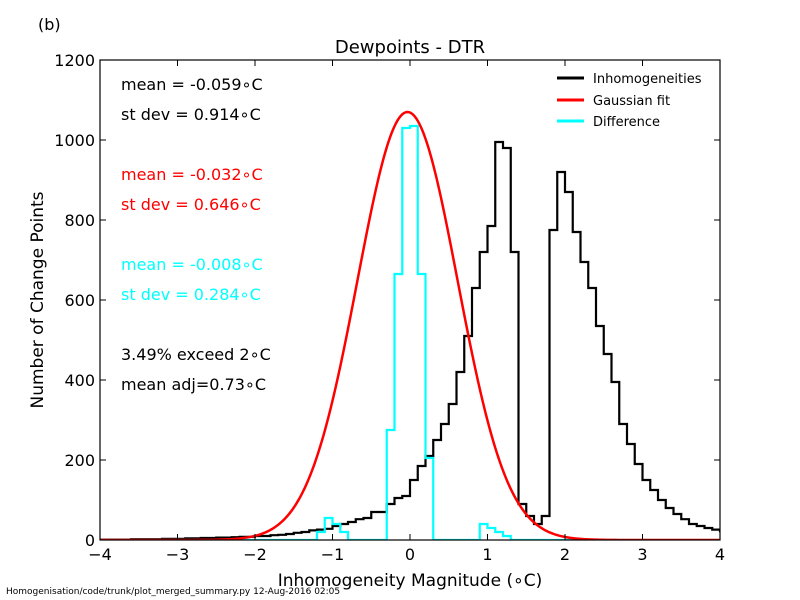 Image resolution: width=800 pixels, height=600 pixels. What do you see at coordinates (49, 24) in the screenshot?
I see `panel-label: (b)` at bounding box center [49, 24].